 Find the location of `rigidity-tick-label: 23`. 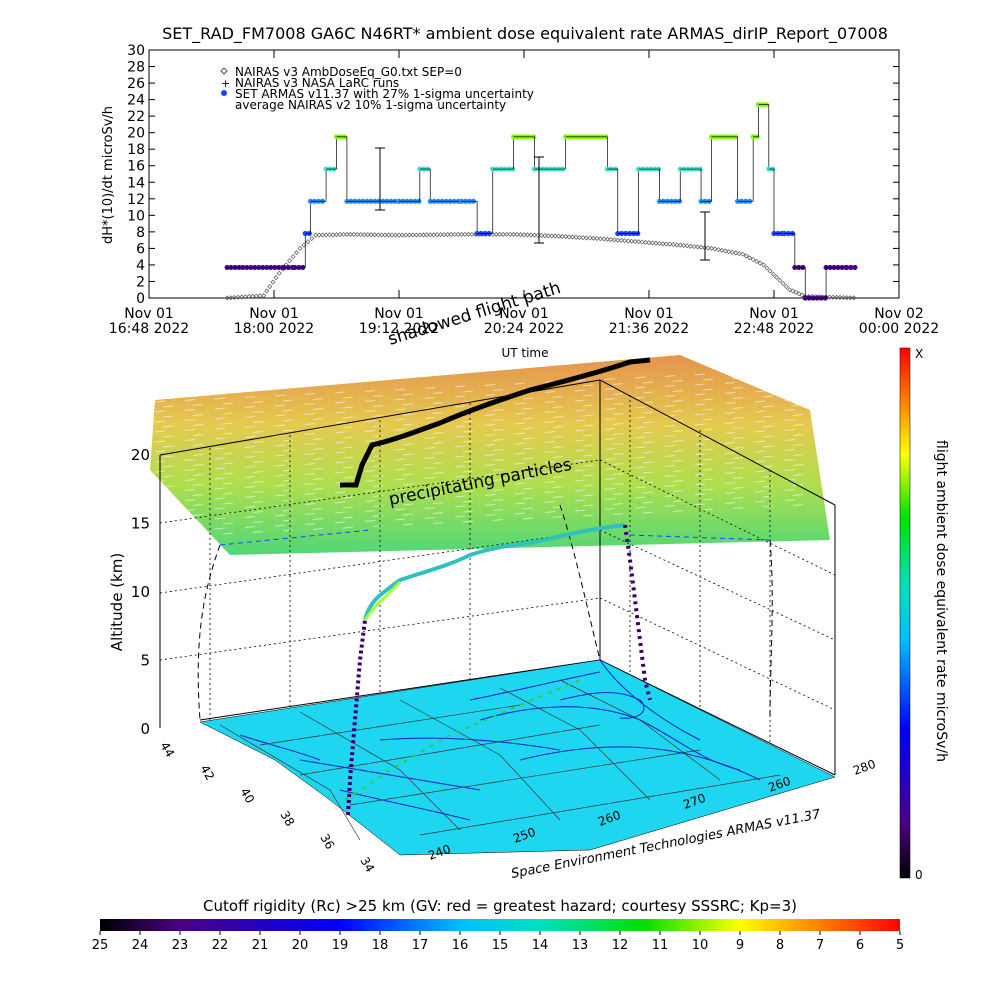

rigidity-tick-label: 23 is located at coordinates (180, 945).